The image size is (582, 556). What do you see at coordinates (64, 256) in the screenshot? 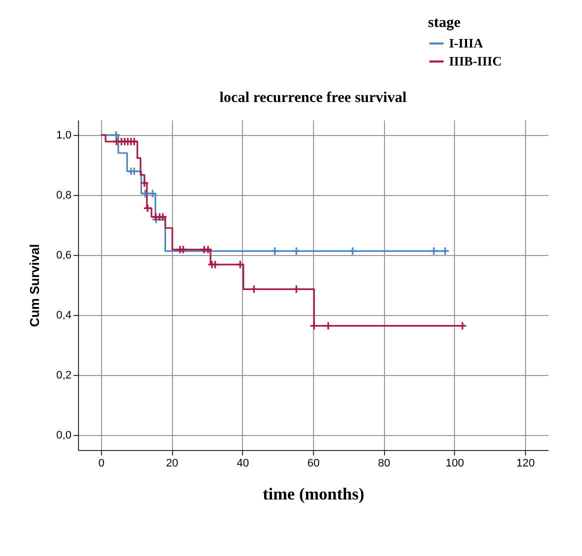
I see `y-tick-label: 0,6` at bounding box center [64, 256].